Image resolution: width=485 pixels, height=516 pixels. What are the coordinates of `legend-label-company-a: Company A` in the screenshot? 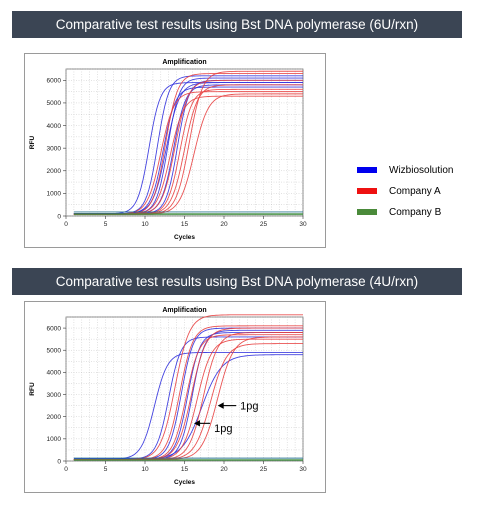 It's located at (415, 191).